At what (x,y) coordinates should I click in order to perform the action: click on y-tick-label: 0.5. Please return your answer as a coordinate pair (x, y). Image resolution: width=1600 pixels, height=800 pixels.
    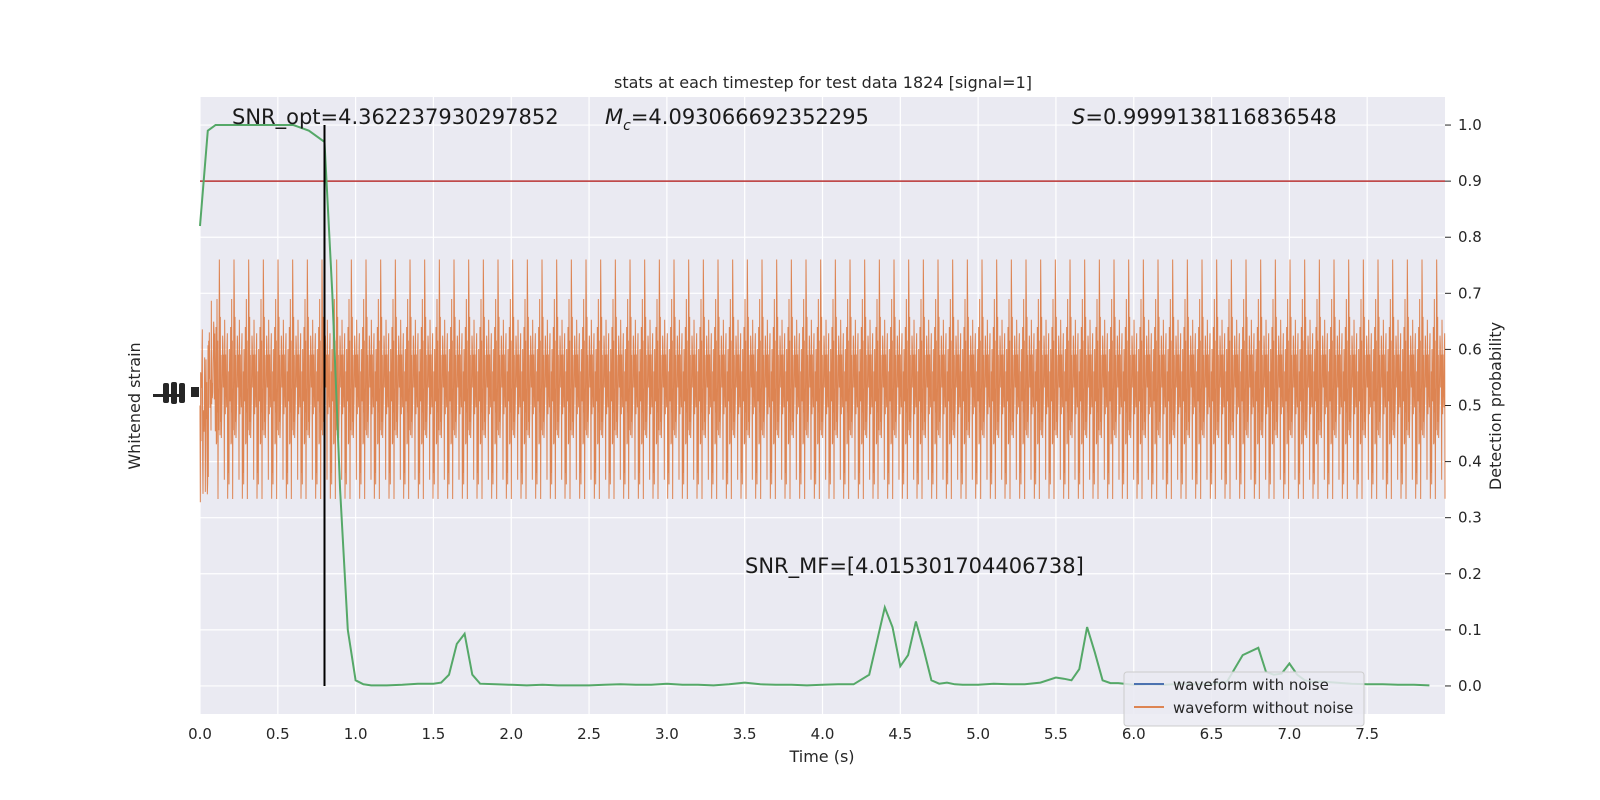
    Looking at the image, I should click on (1470, 406).